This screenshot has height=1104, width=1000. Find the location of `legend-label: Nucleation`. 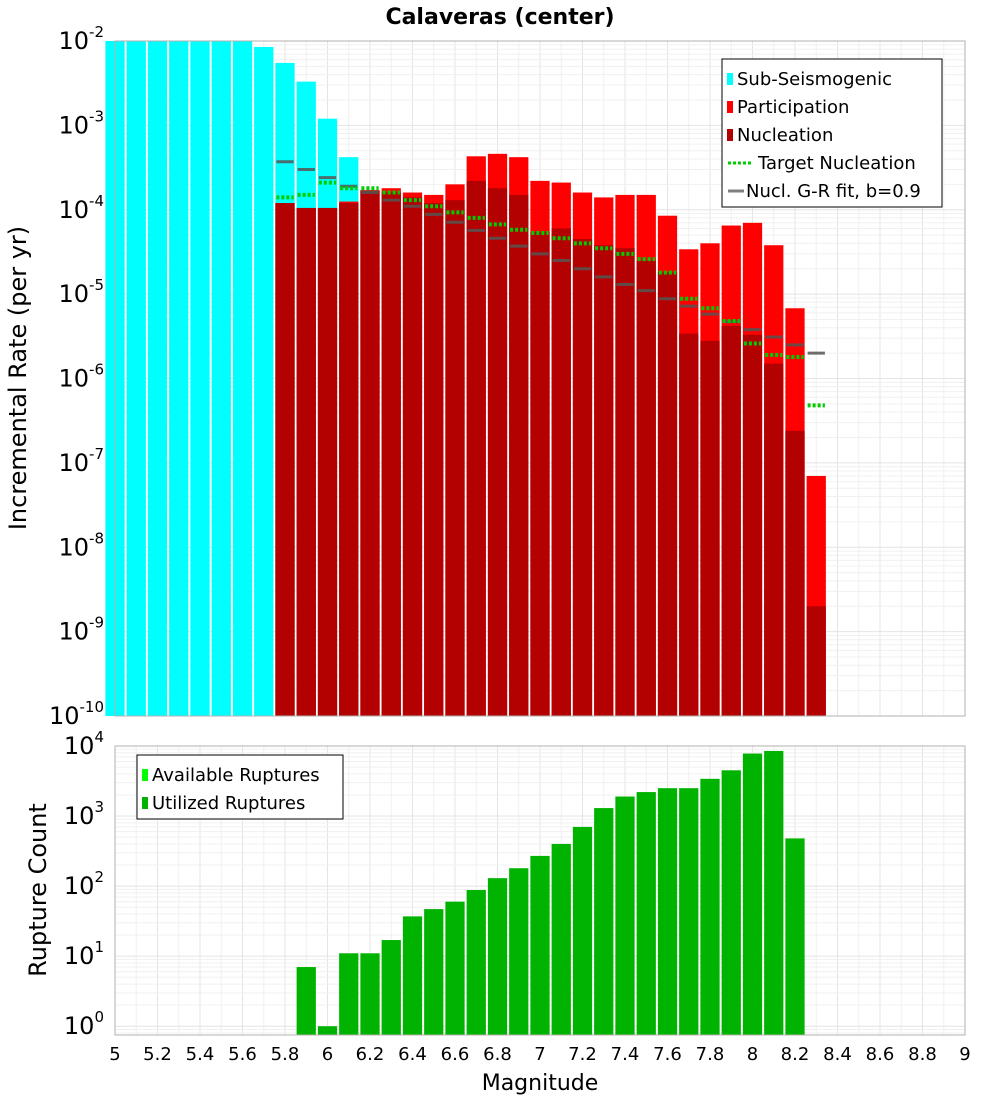

legend-label: Nucleation is located at coordinates (785, 135).